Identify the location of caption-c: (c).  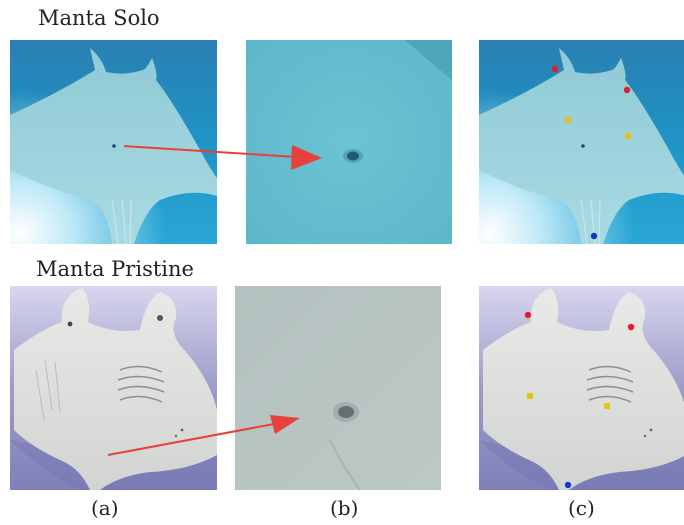
(581, 508).